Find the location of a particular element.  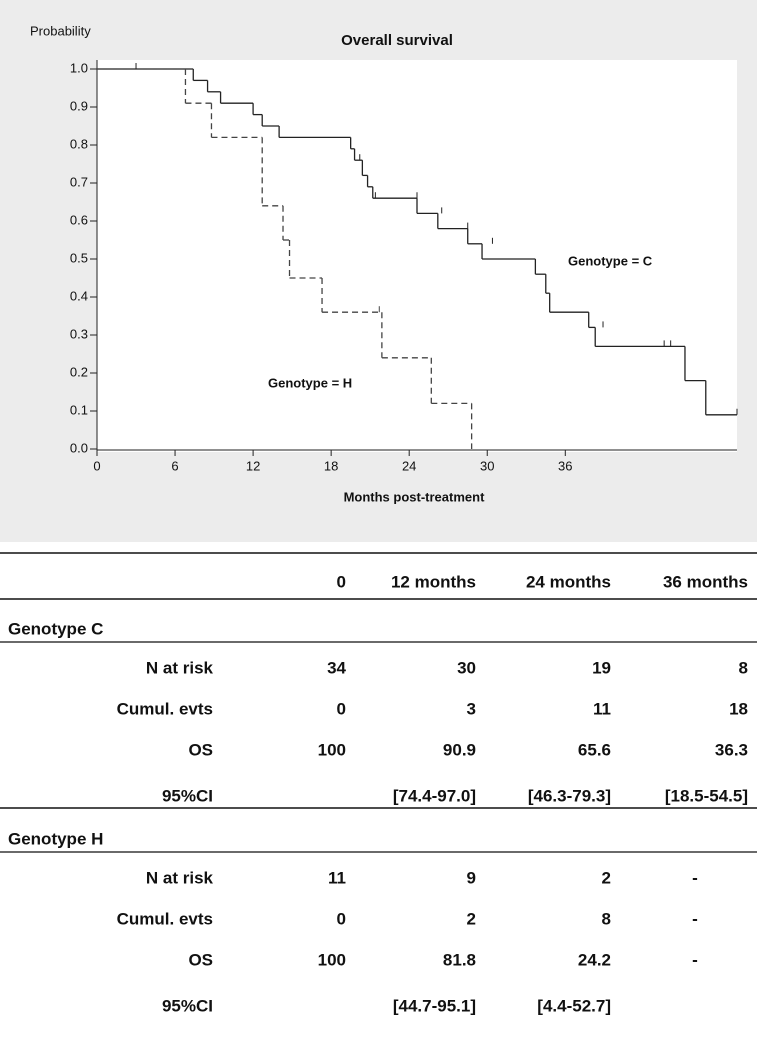

group-header: Genotype H is located at coordinates (55, 838).